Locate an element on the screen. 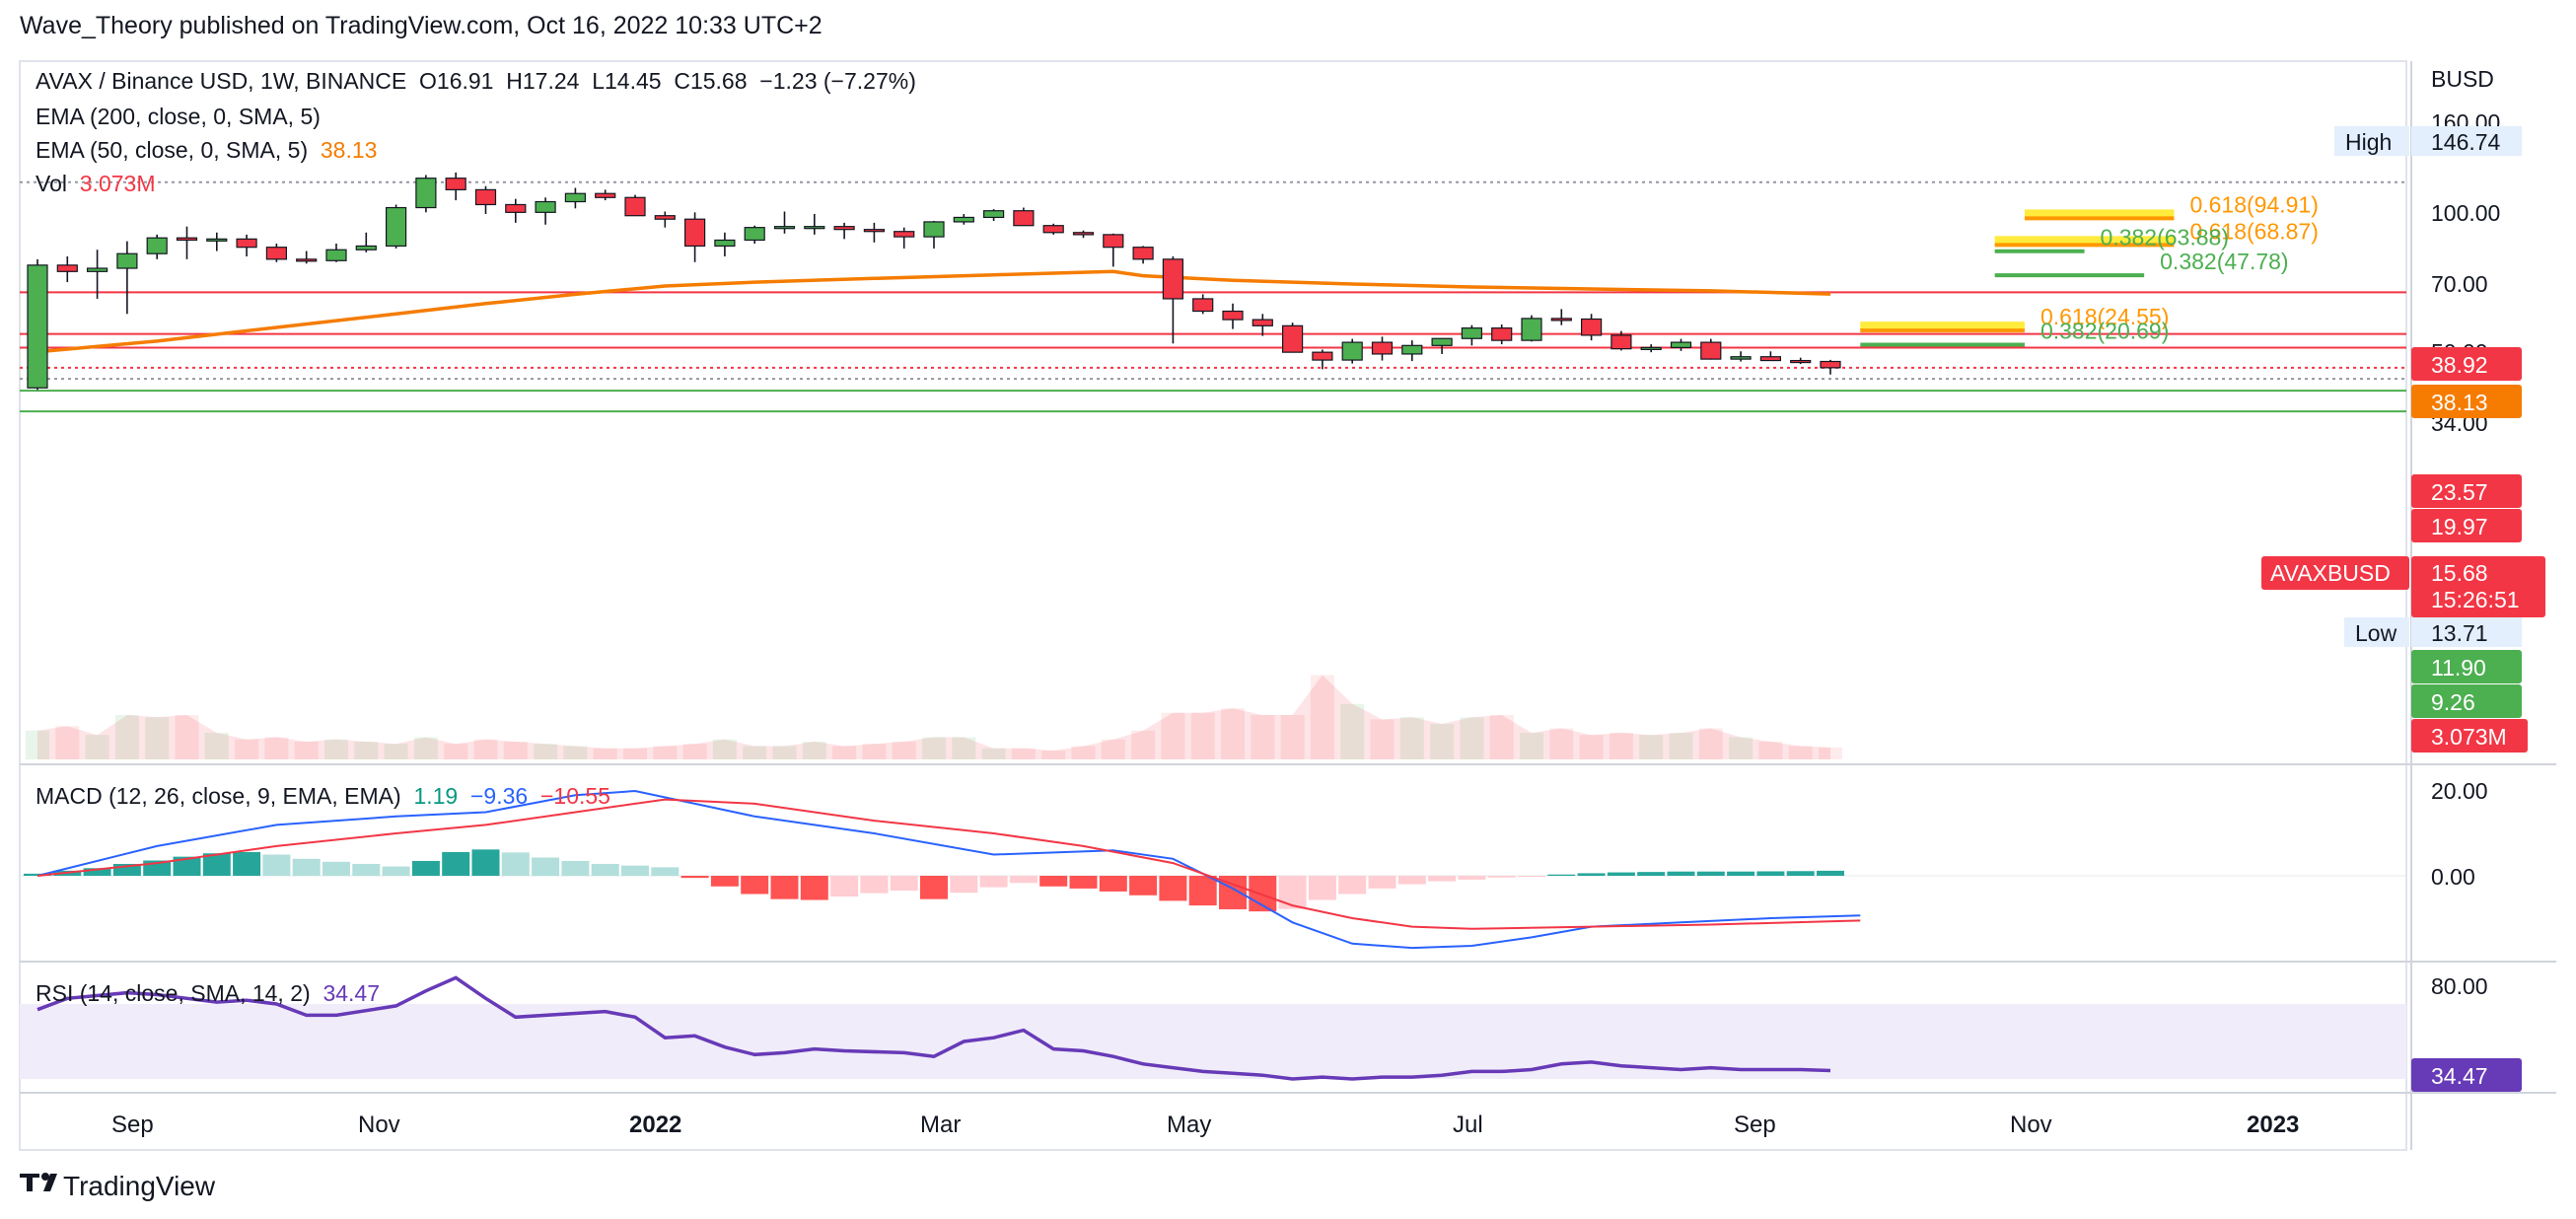 The width and height of the screenshot is (2576, 1219). ema50-label: EMA (50, close, 0, SMA, 5) is located at coordinates (172, 150).